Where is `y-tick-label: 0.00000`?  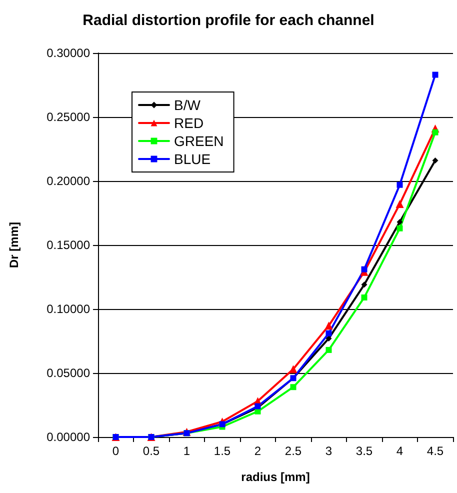 y-tick-label: 0.00000 is located at coordinates (68, 437).